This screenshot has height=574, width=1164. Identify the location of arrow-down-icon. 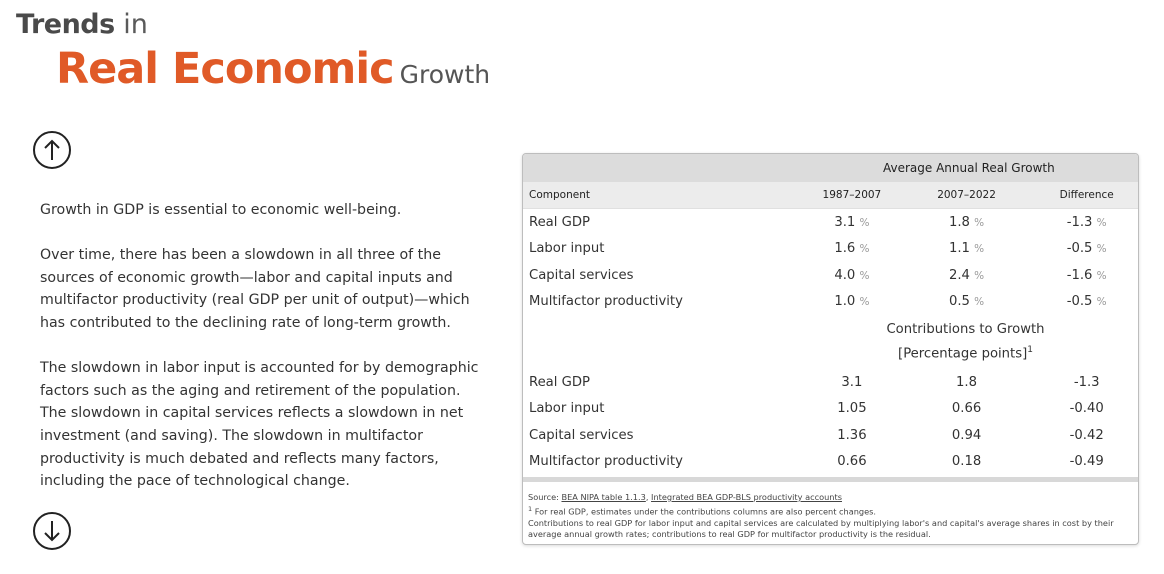
(52, 531).